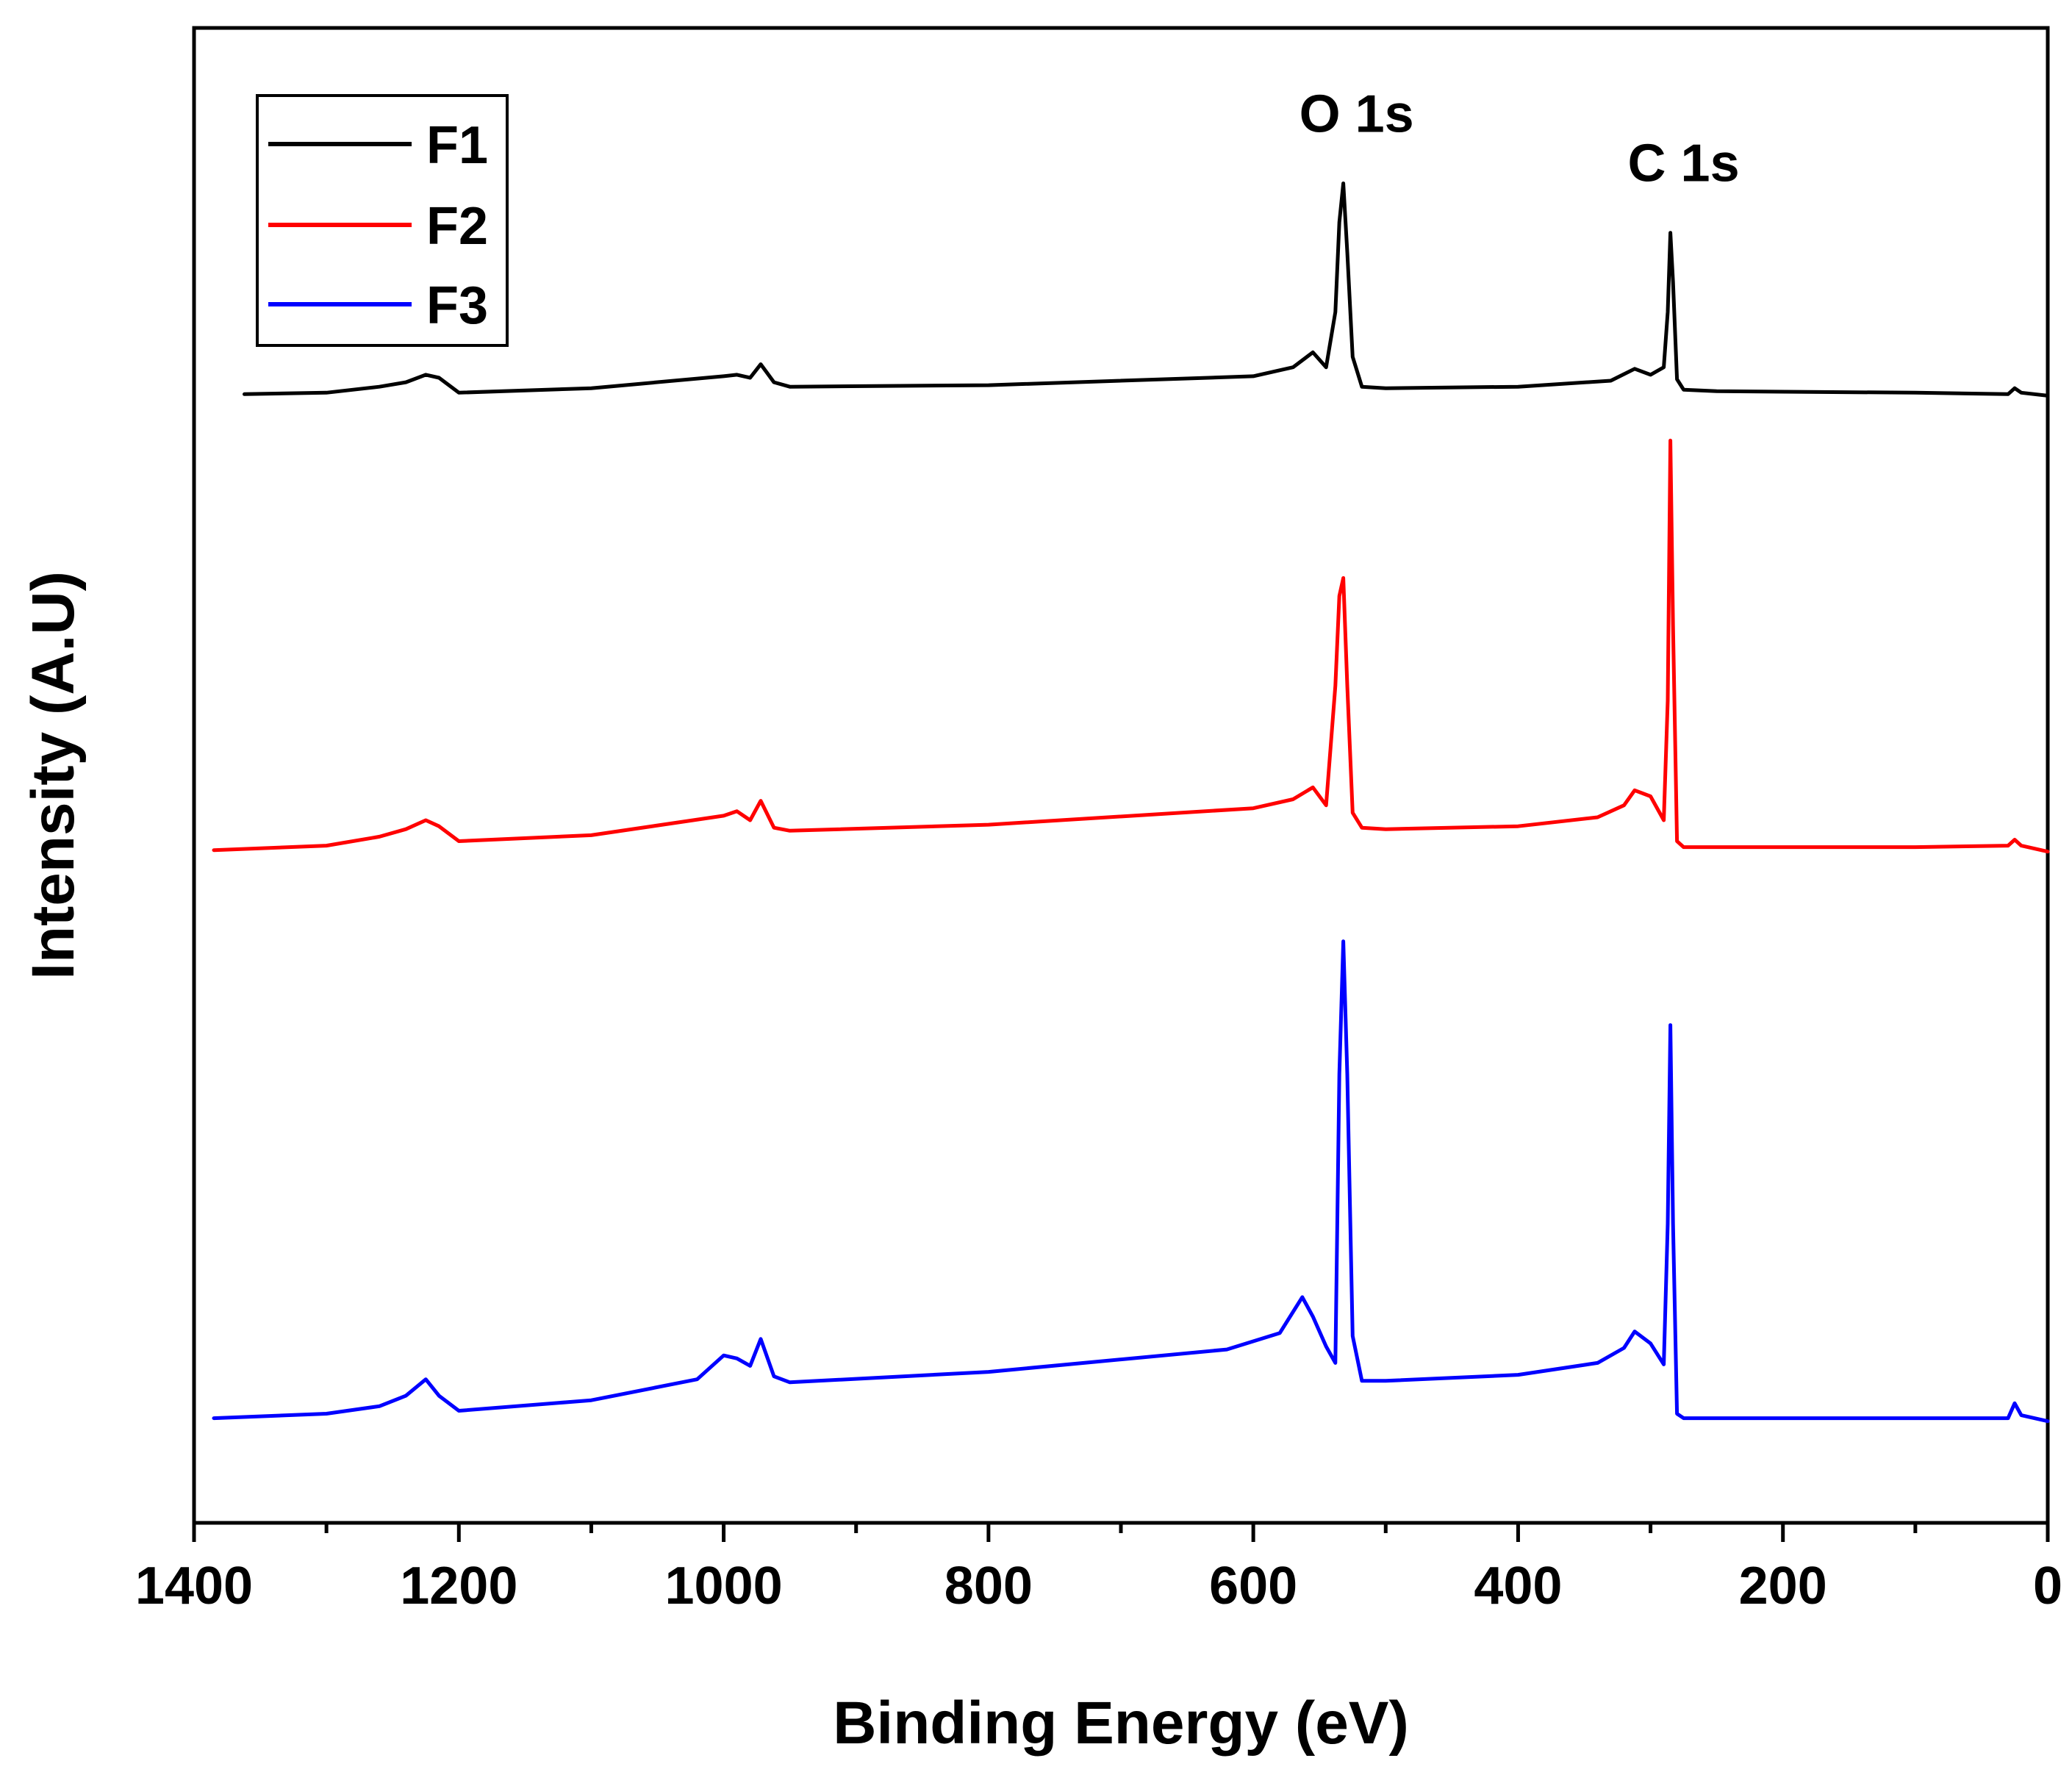  What do you see at coordinates (1520, 139) in the screenshot?
I see `annotation-group: O 1s C 1s` at bounding box center [1520, 139].